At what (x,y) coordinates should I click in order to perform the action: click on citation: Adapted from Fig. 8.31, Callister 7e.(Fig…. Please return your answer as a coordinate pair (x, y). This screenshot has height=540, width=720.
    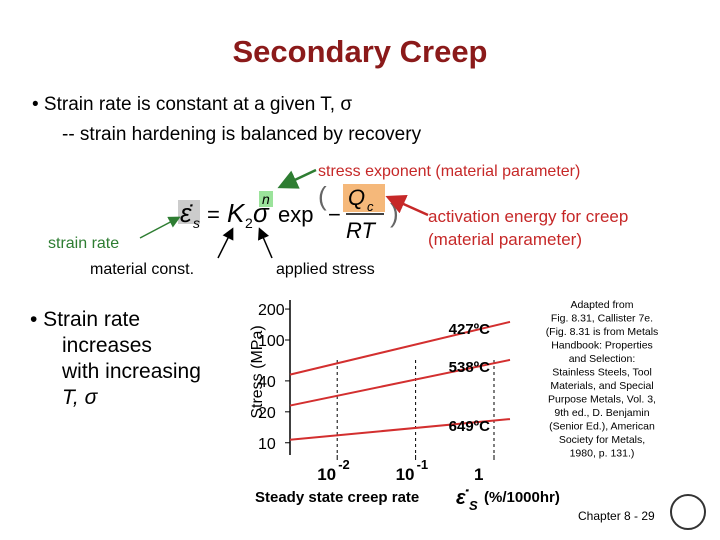
    Looking at the image, I should click on (602, 379).